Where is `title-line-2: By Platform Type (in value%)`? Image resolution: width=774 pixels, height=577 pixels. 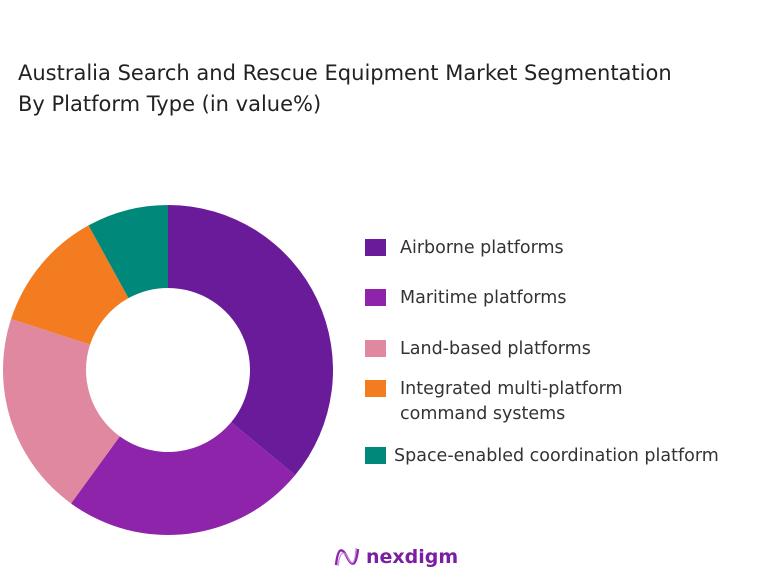
title-line-2: By Platform Type (in value%) is located at coordinates (170, 104).